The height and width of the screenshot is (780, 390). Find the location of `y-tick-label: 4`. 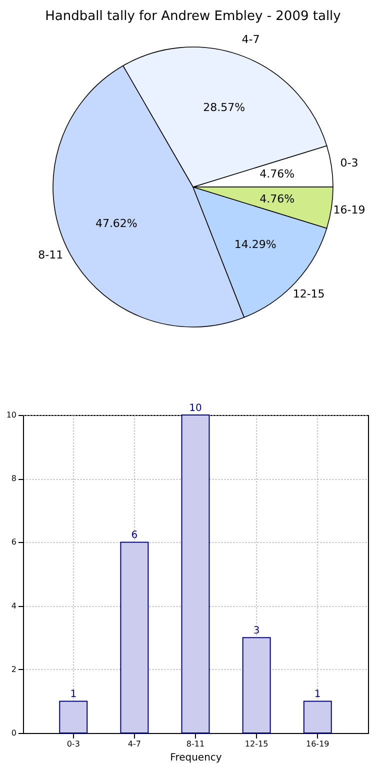

y-tick-label: 4 is located at coordinates (13, 605).